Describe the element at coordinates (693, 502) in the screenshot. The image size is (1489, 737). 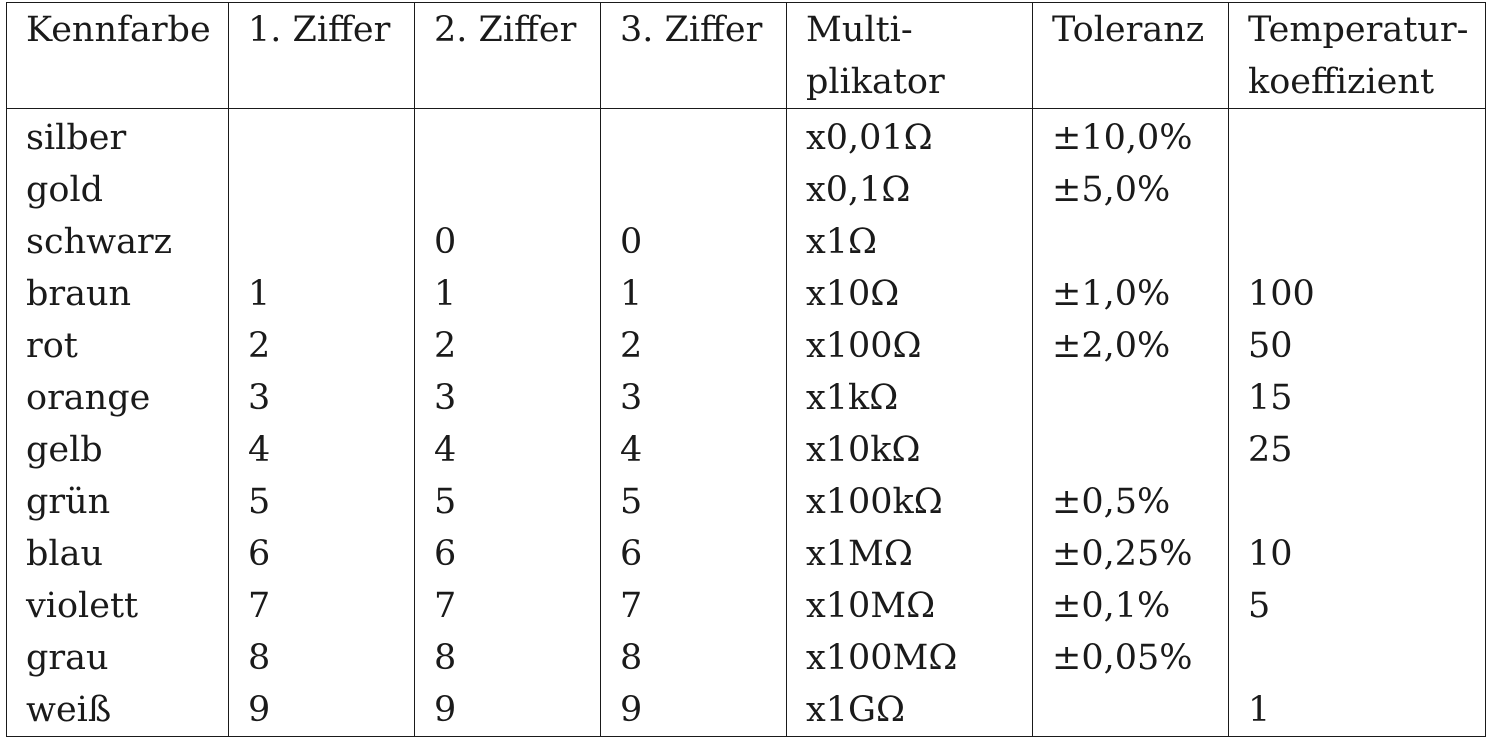
I see `cell-ziffer-3: 5` at that location.